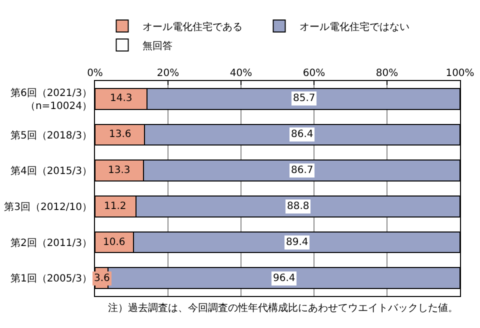 The height and width of the screenshot is (328, 480). I want to click on x-tick-label: 100%, so click(460, 73).